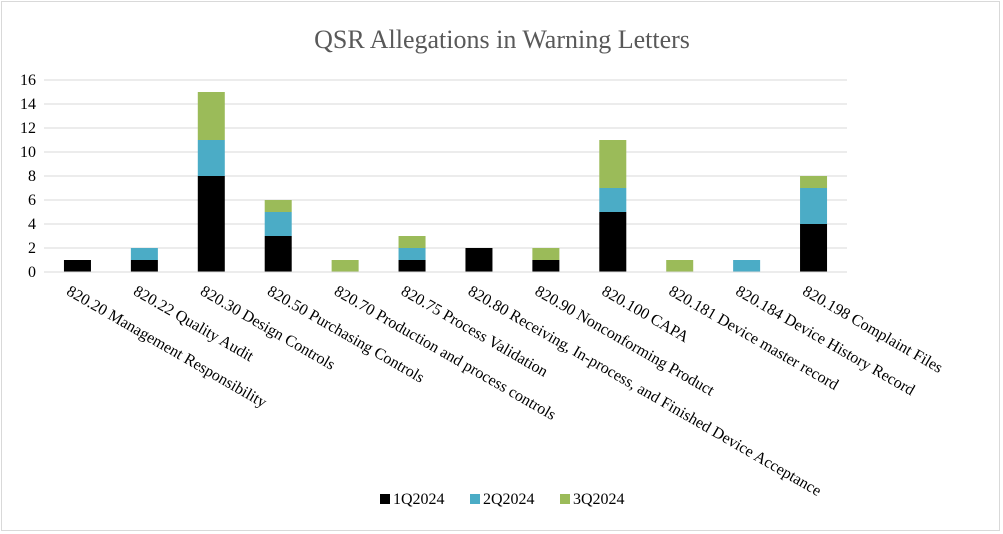 This screenshot has height=534, width=1003. Describe the element at coordinates (502, 39) in the screenshot. I see `chart-title: QSR Allegations in Warning Letters` at that location.